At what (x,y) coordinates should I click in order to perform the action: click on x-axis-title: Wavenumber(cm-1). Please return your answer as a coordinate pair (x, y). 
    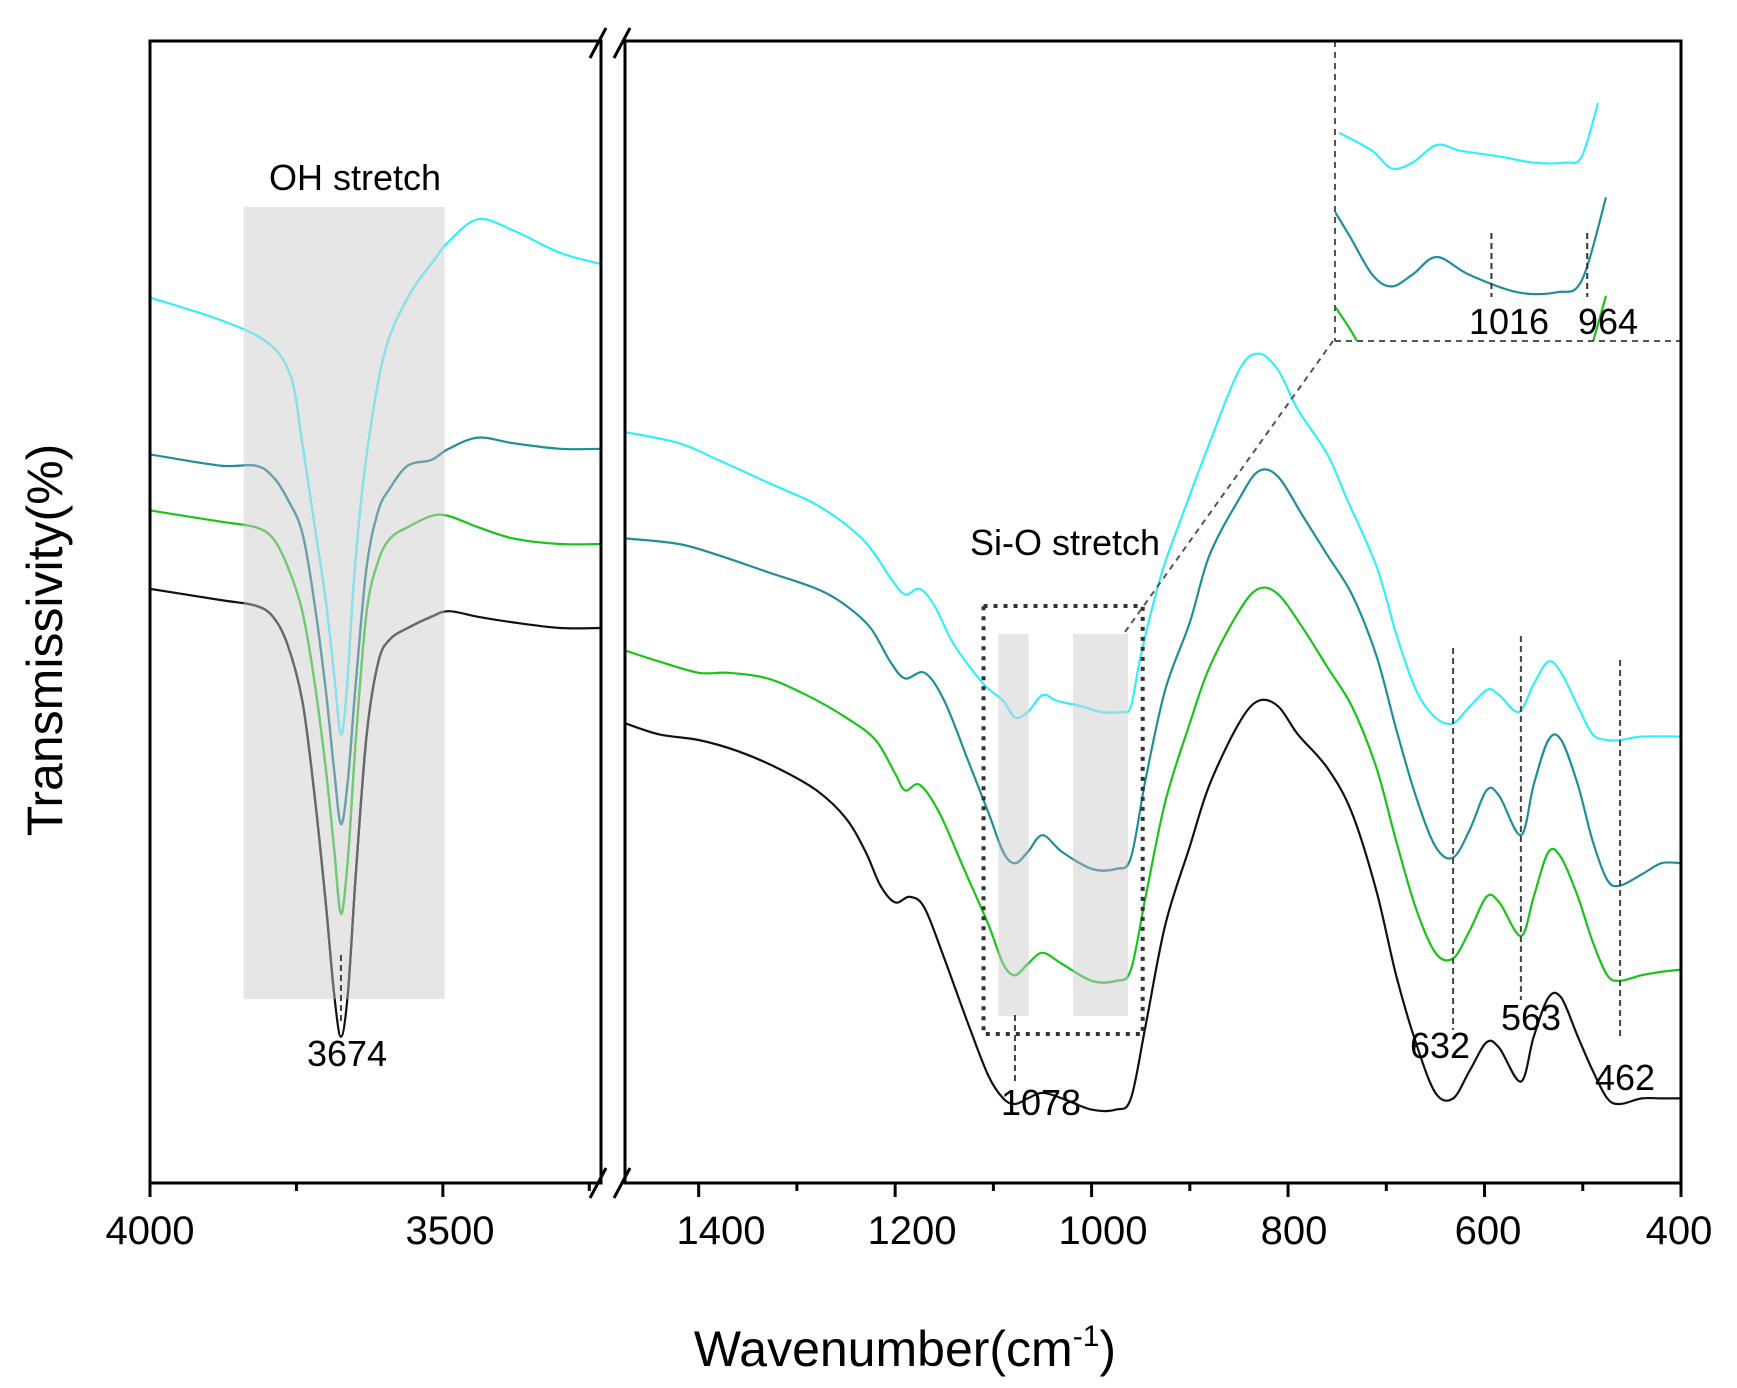
    Looking at the image, I should click on (905, 1348).